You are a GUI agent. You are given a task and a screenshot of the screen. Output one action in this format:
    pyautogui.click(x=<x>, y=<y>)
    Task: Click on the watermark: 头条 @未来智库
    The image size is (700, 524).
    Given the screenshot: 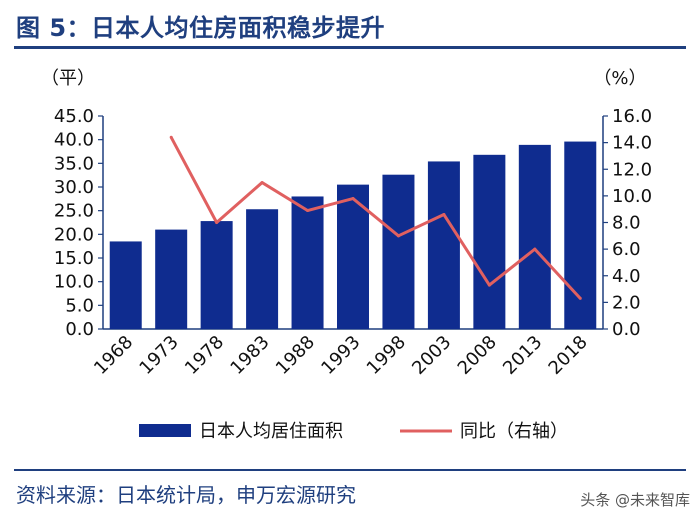 What is the action you would take?
    pyautogui.click(x=635, y=500)
    